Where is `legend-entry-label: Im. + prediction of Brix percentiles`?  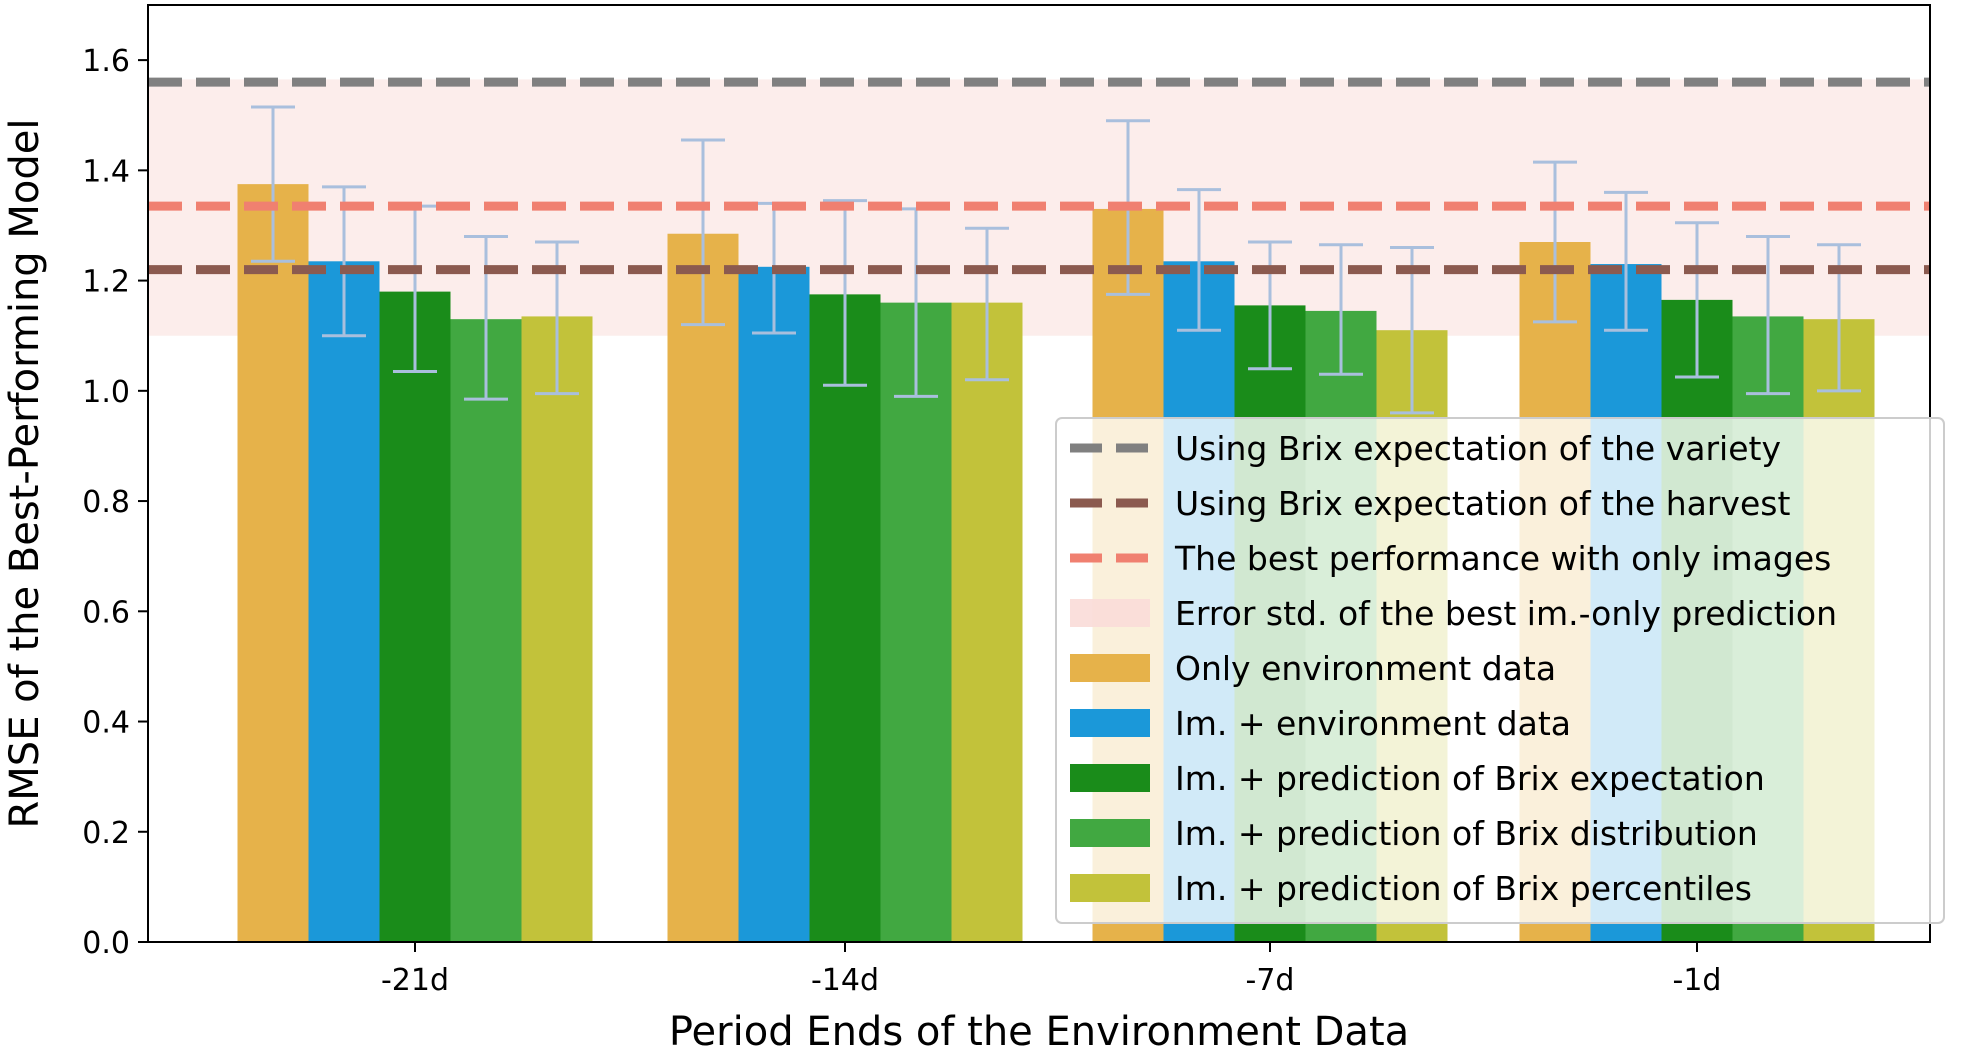 legend-entry-label: Im. + prediction of Brix percentiles is located at coordinates (1463, 888).